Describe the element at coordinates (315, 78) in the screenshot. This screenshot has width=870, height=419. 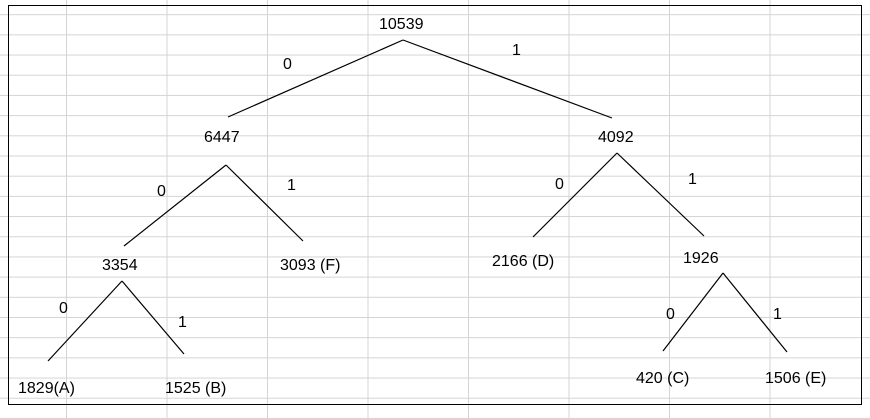
I see `edge-root-left` at that location.